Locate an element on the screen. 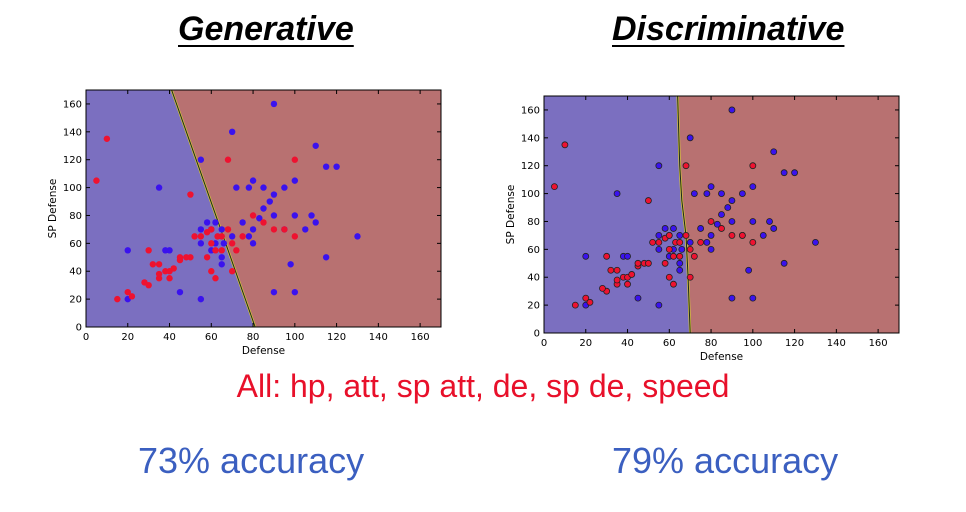 The image size is (966, 512). y-axis-label: SP Defense is located at coordinates (53, 209).